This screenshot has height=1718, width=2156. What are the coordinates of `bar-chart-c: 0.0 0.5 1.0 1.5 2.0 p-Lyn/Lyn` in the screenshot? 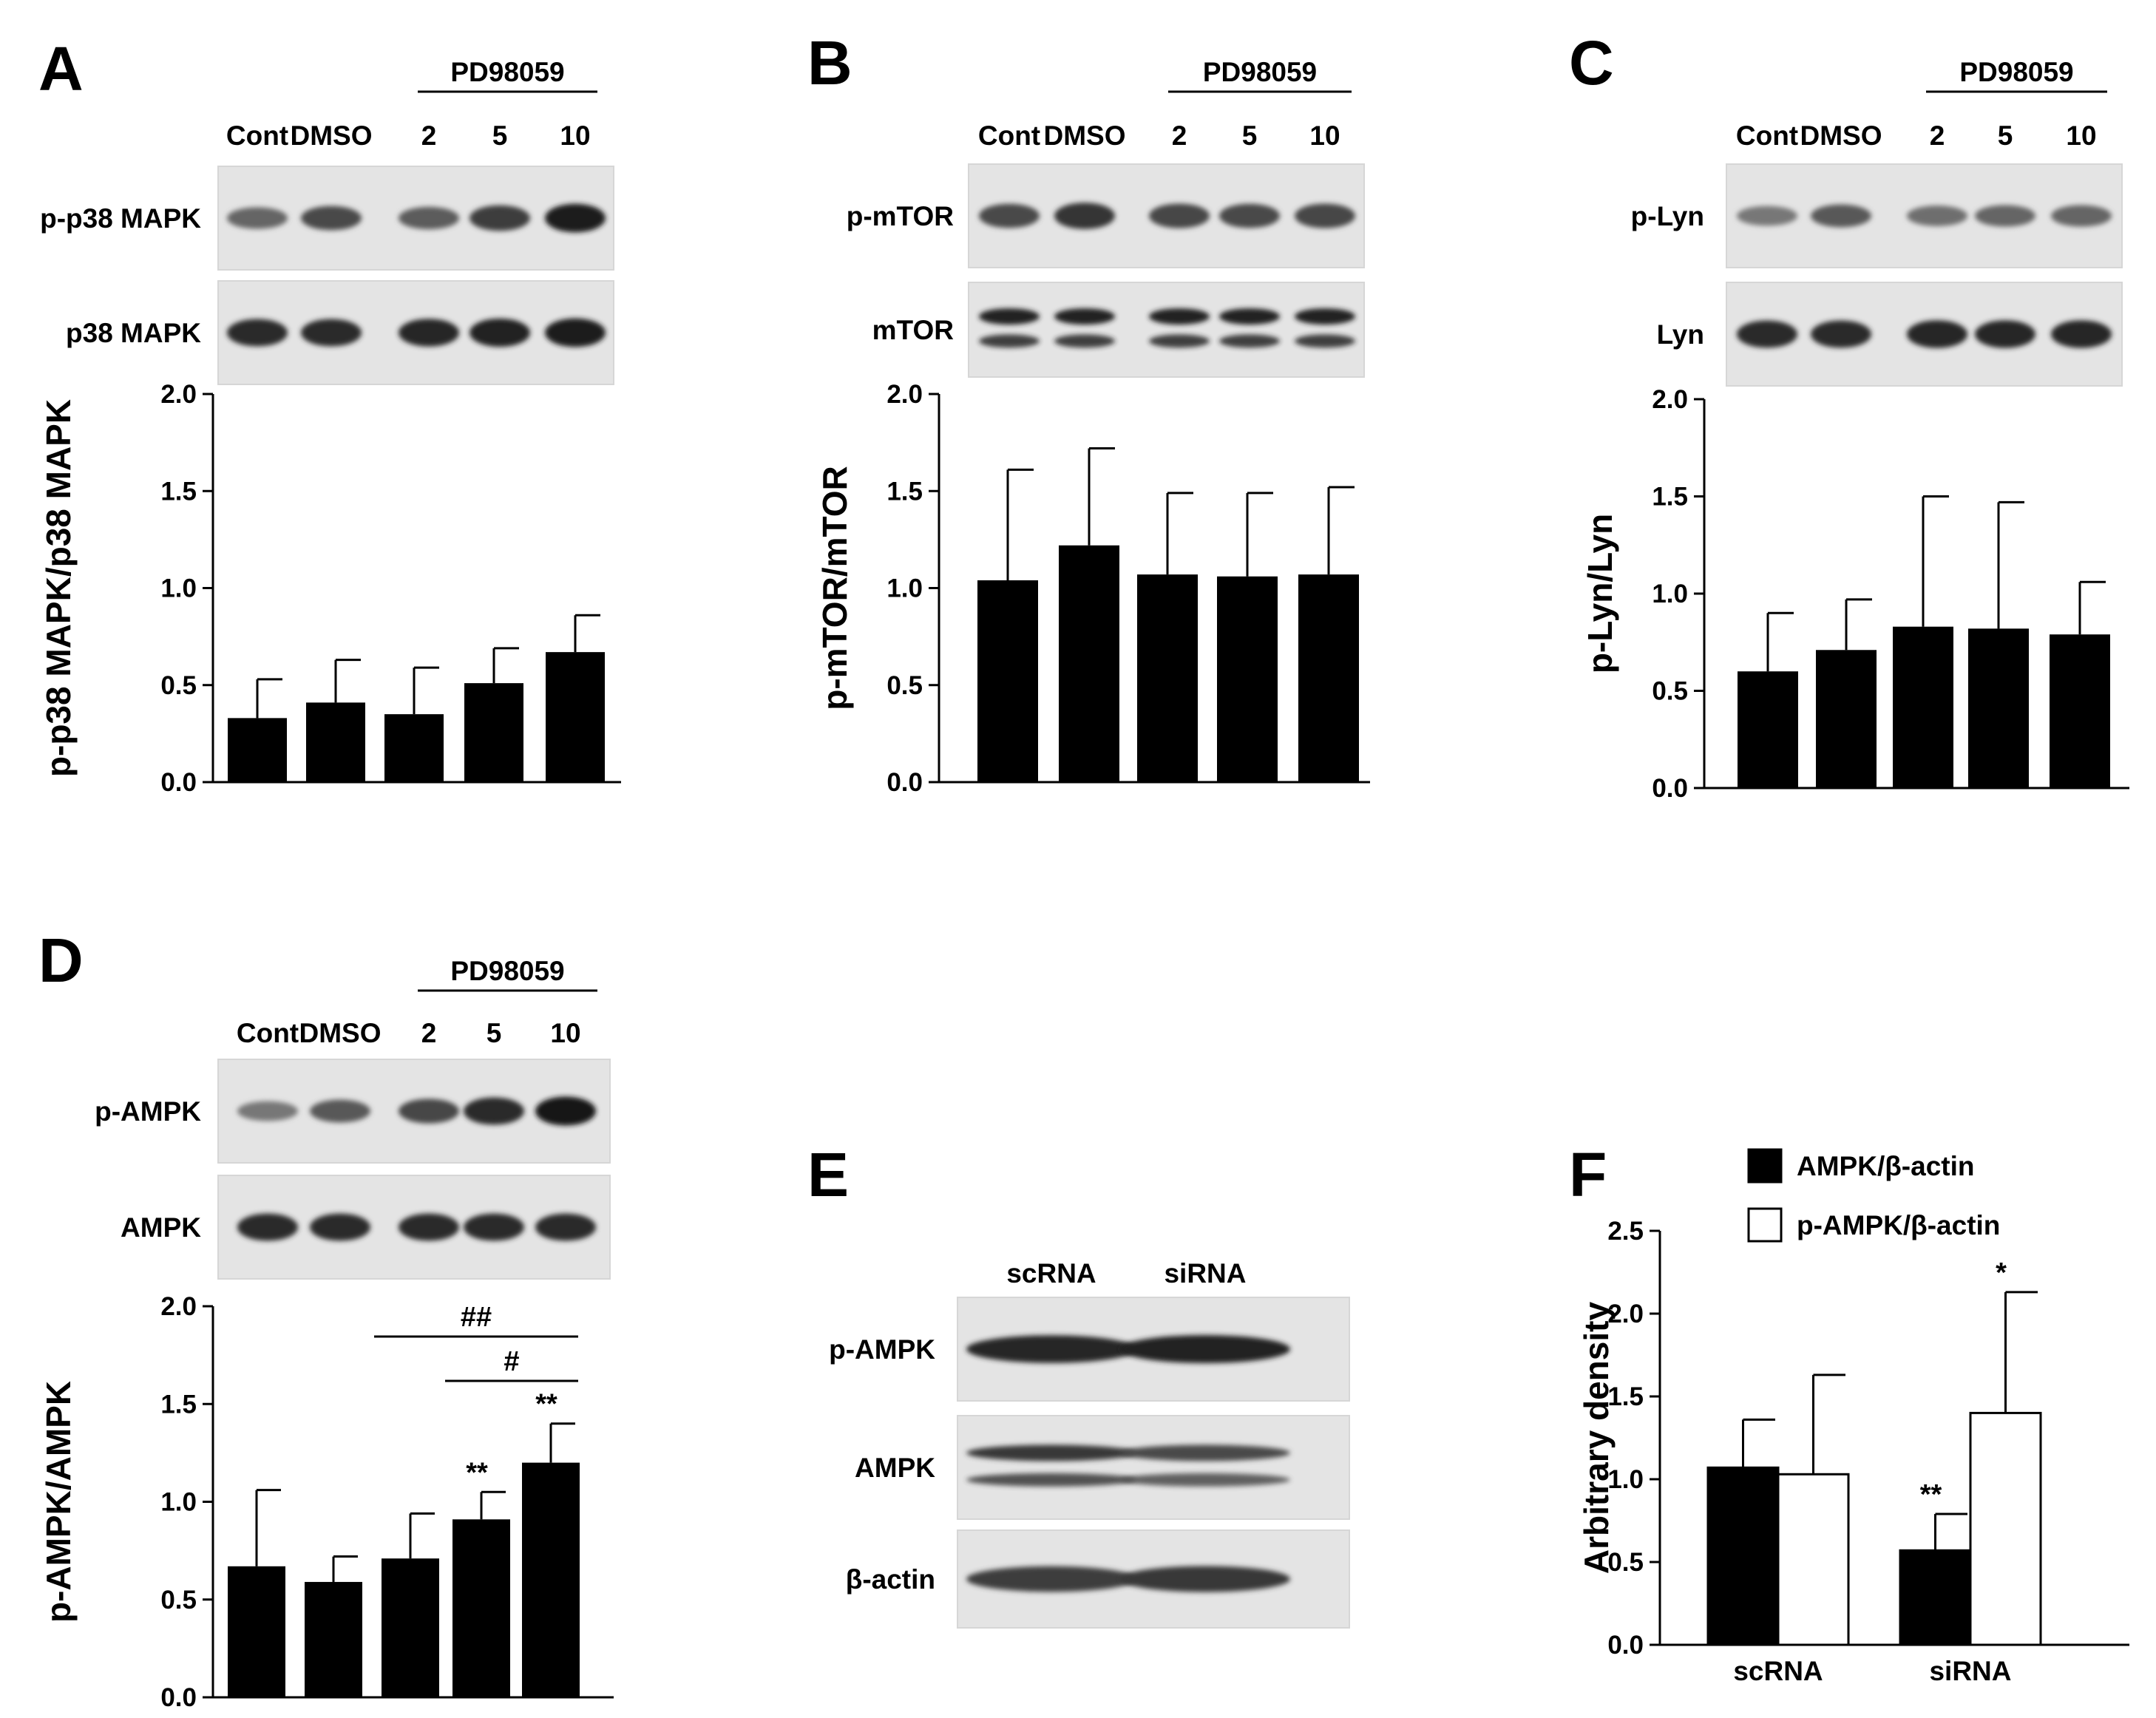 It's located at (1855, 594).